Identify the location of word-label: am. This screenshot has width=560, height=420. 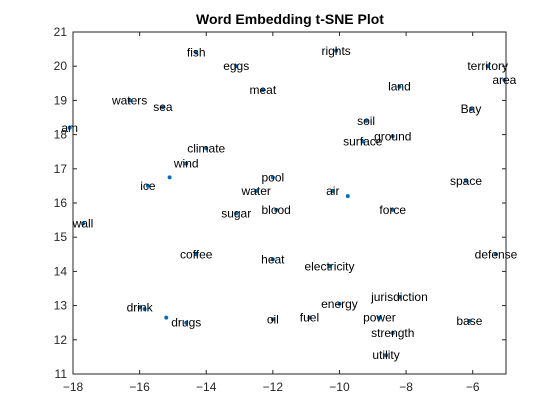
(69, 128).